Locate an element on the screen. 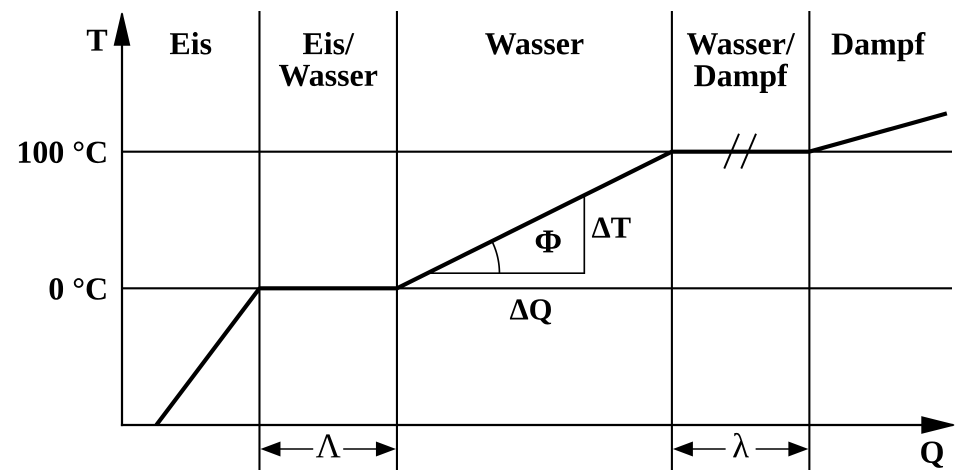 This screenshot has width=957, height=470. annotation: Eis/ Wasser is located at coordinates (328, 59).